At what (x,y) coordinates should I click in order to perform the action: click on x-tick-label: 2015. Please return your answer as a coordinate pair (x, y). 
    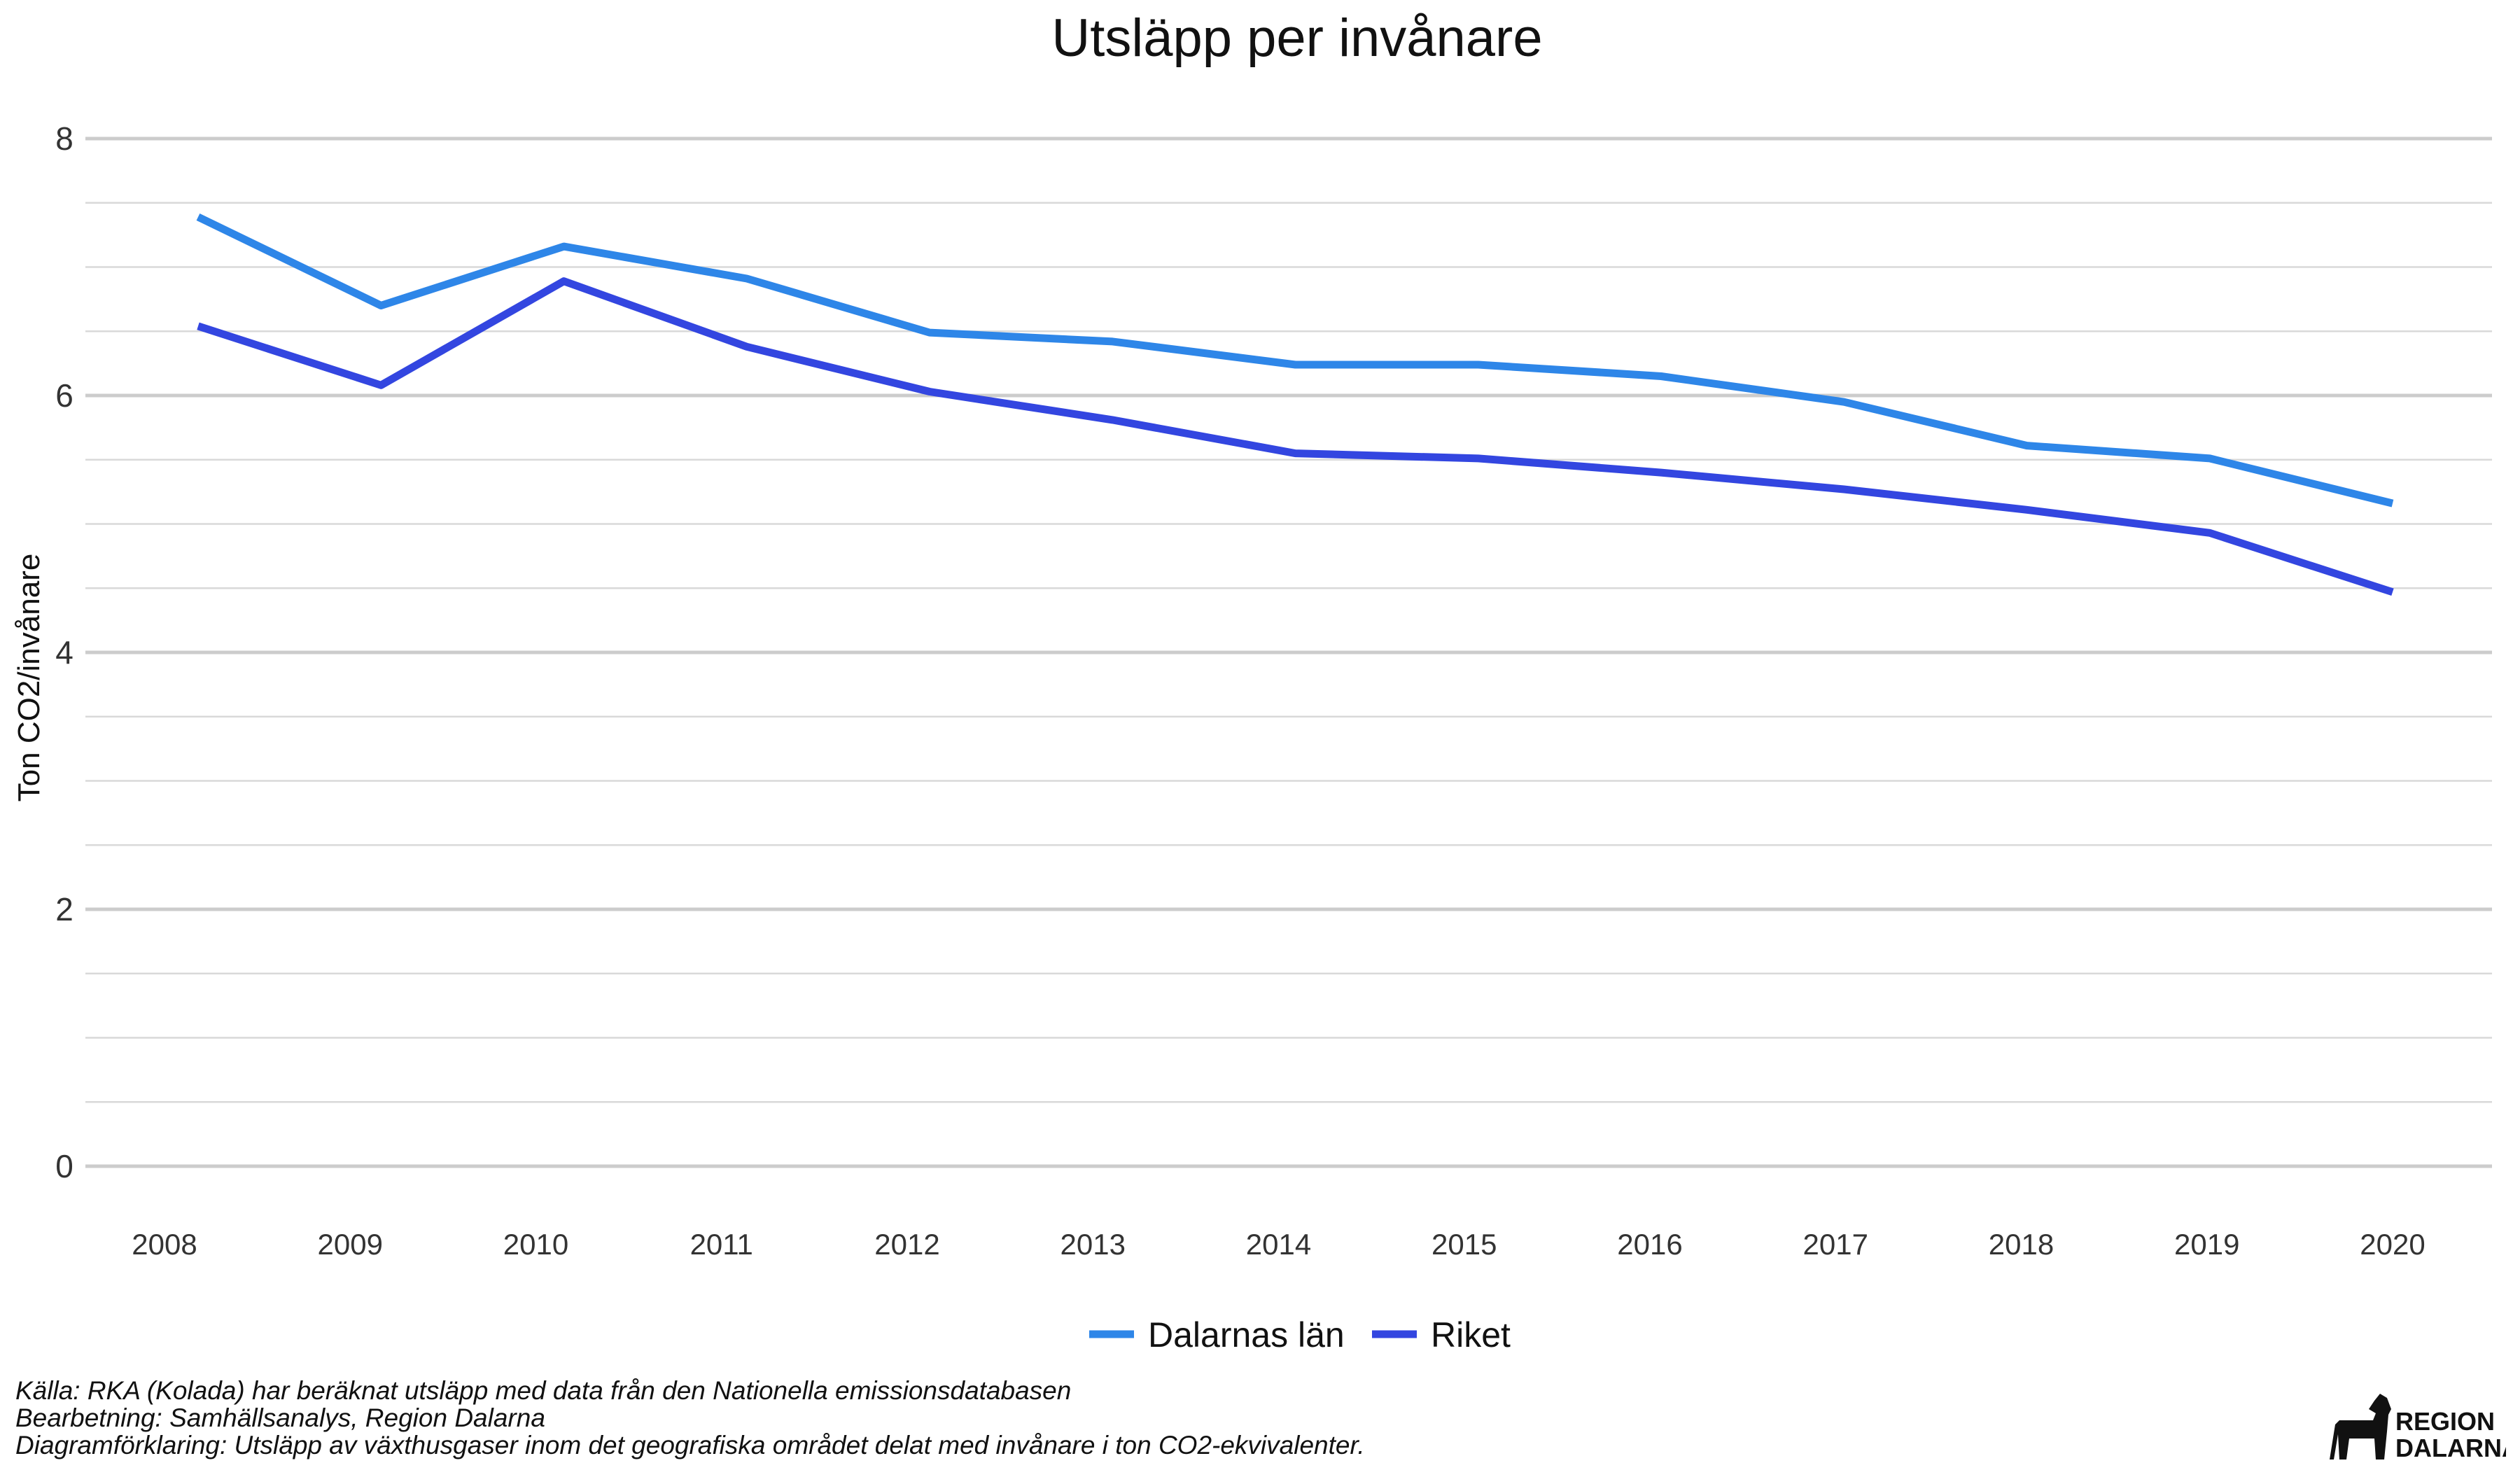
    Looking at the image, I should click on (1464, 1244).